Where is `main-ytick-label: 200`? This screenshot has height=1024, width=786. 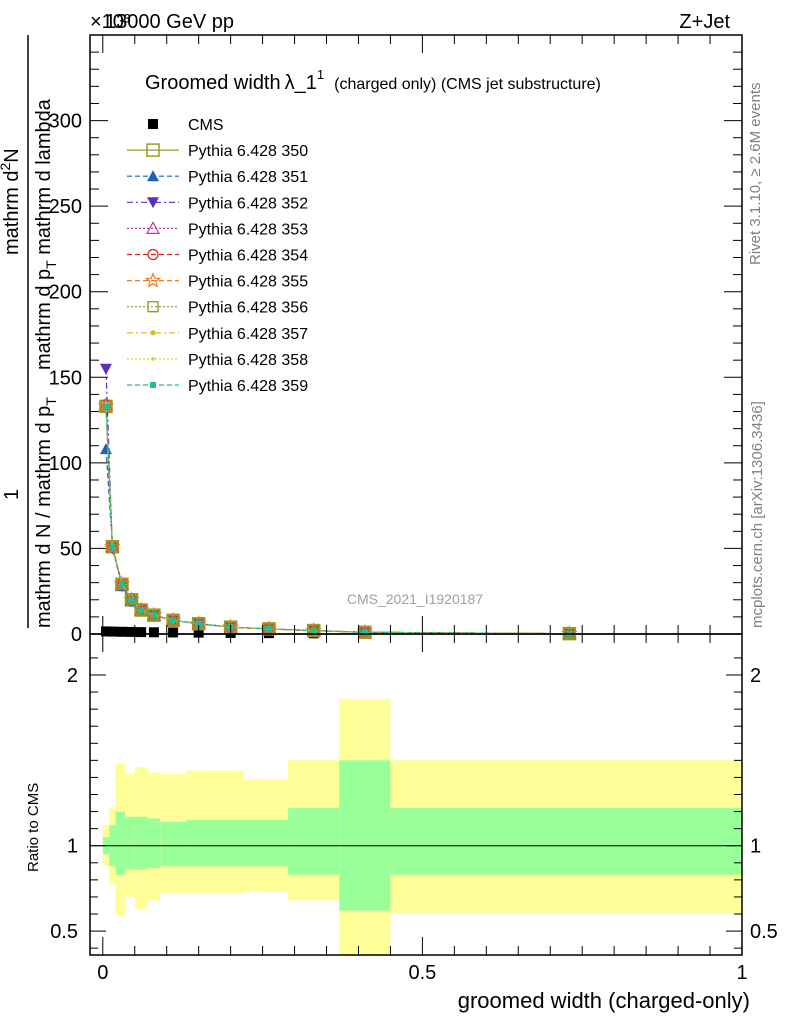 main-ytick-label: 200 is located at coordinates (65, 293).